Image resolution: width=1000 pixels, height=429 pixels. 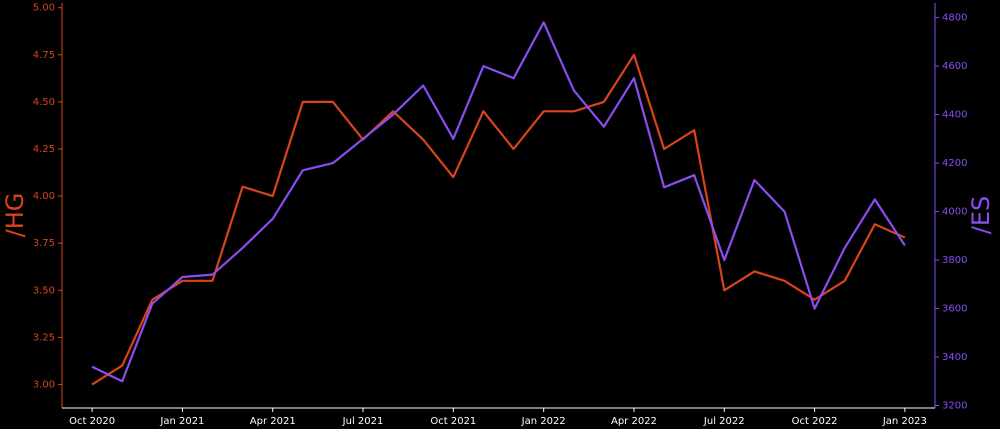 I want to click on y2-axis-label: /ES, so click(x=981, y=215).